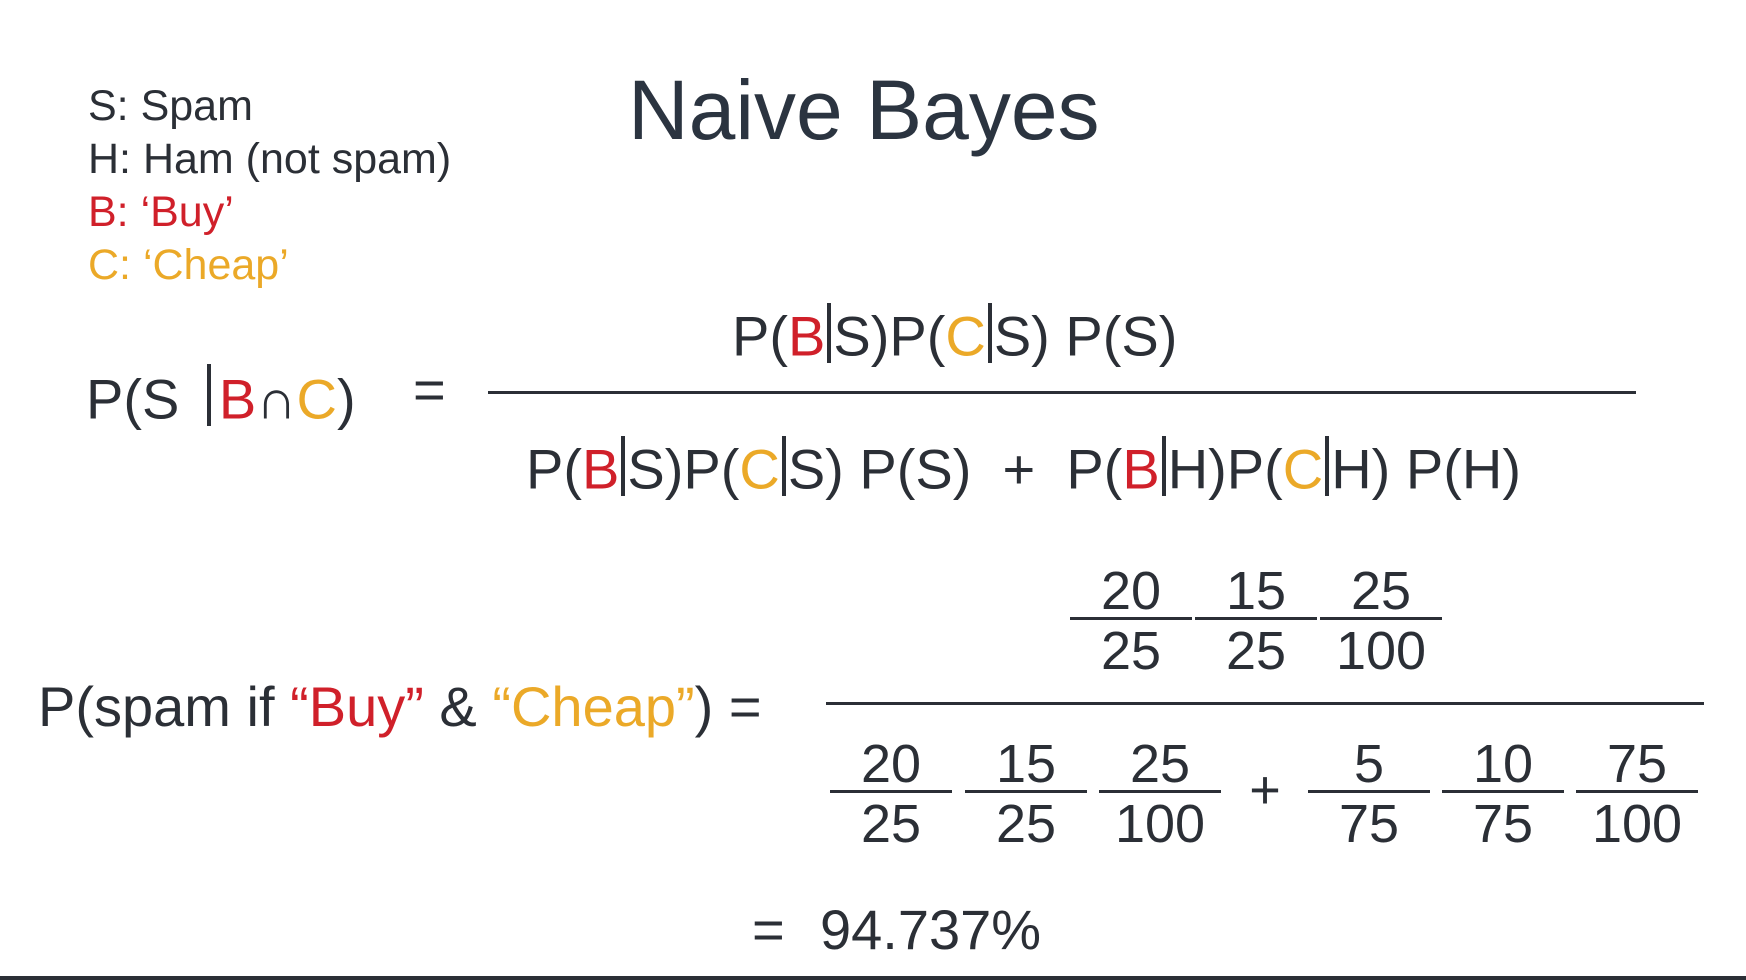  I want to click on denominator-frac-3-numerator: 25, so click(1160, 764).